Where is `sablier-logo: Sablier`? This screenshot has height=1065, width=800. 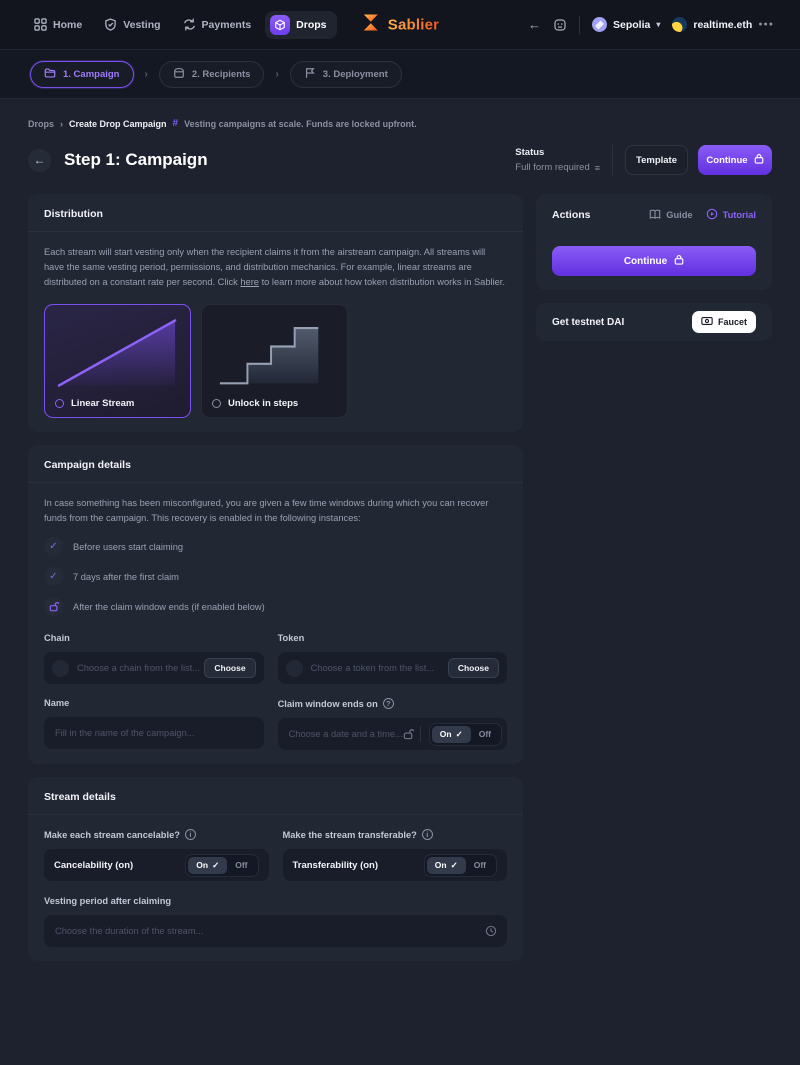 sablier-logo: Sablier is located at coordinates (400, 24).